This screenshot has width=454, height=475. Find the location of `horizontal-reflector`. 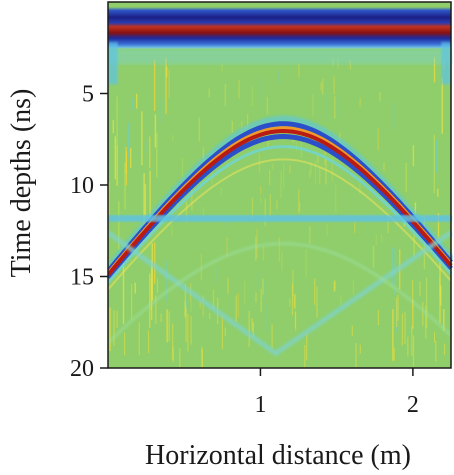

horizontal-reflector is located at coordinates (279, 218).